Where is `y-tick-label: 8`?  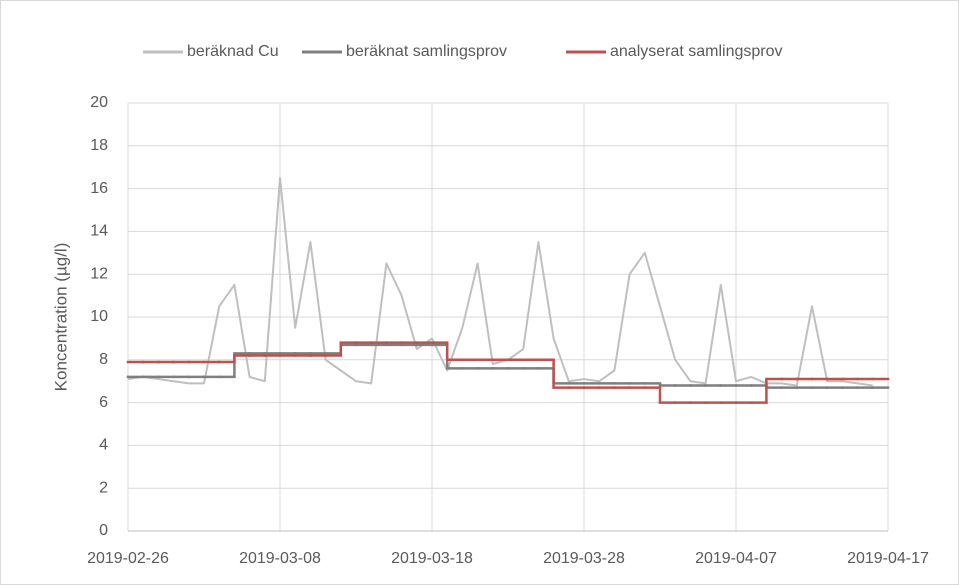
y-tick-label: 8 is located at coordinates (103, 359).